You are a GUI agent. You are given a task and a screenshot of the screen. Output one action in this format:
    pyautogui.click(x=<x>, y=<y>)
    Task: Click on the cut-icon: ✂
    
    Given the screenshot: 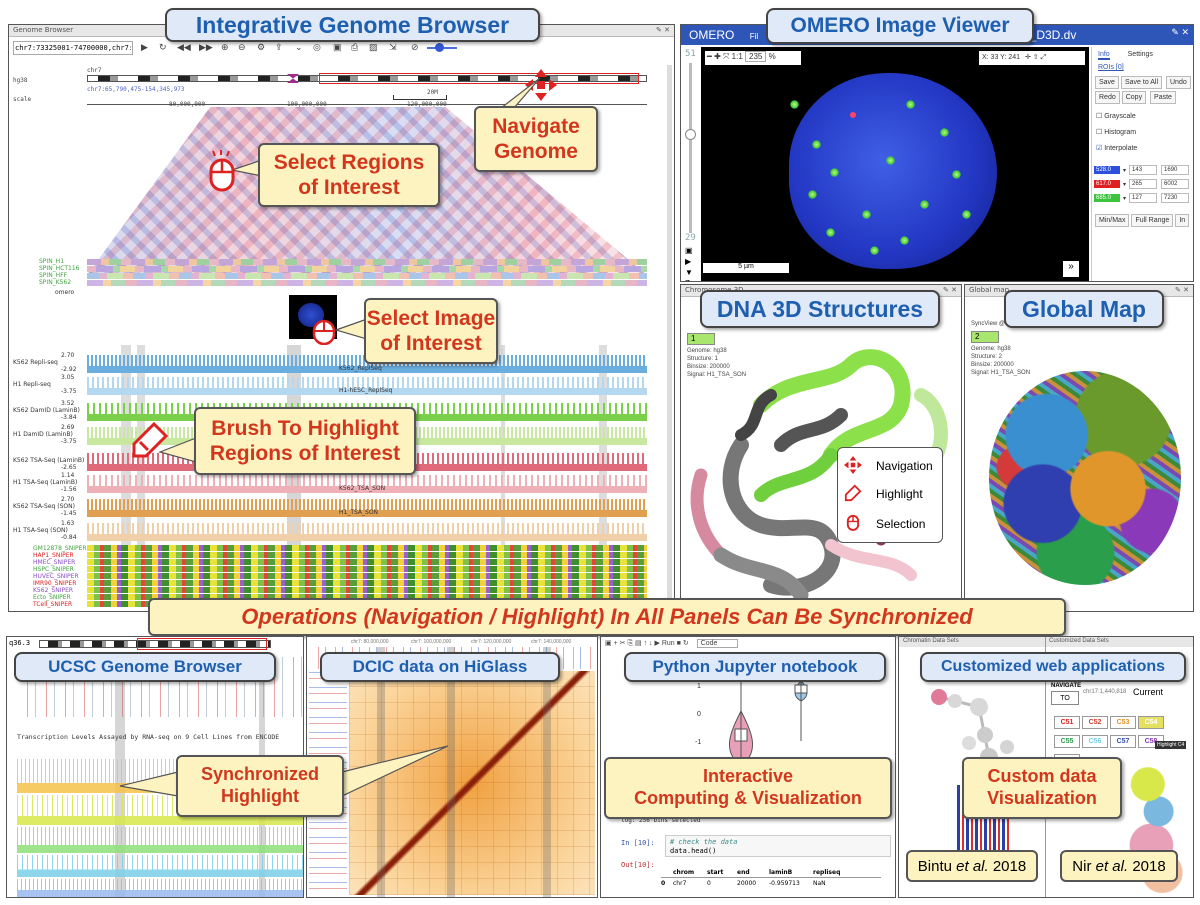 What is the action you would take?
    pyautogui.click(x=622, y=643)
    